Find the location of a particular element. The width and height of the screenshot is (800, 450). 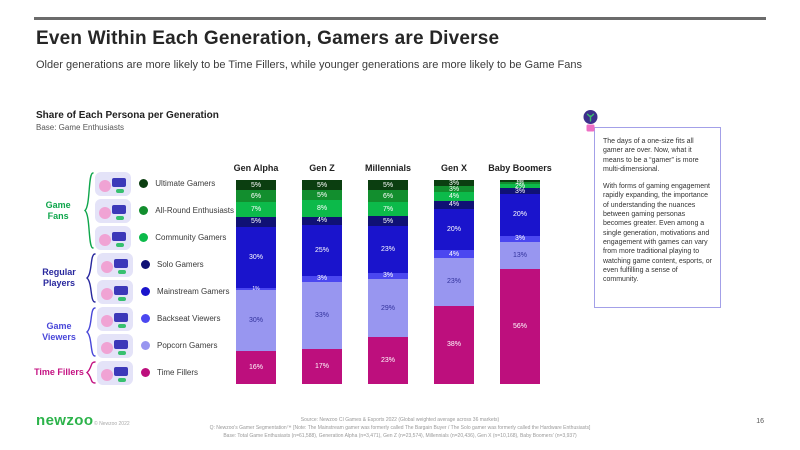

segment-value-label: 25% is located at coordinates (321, 250).